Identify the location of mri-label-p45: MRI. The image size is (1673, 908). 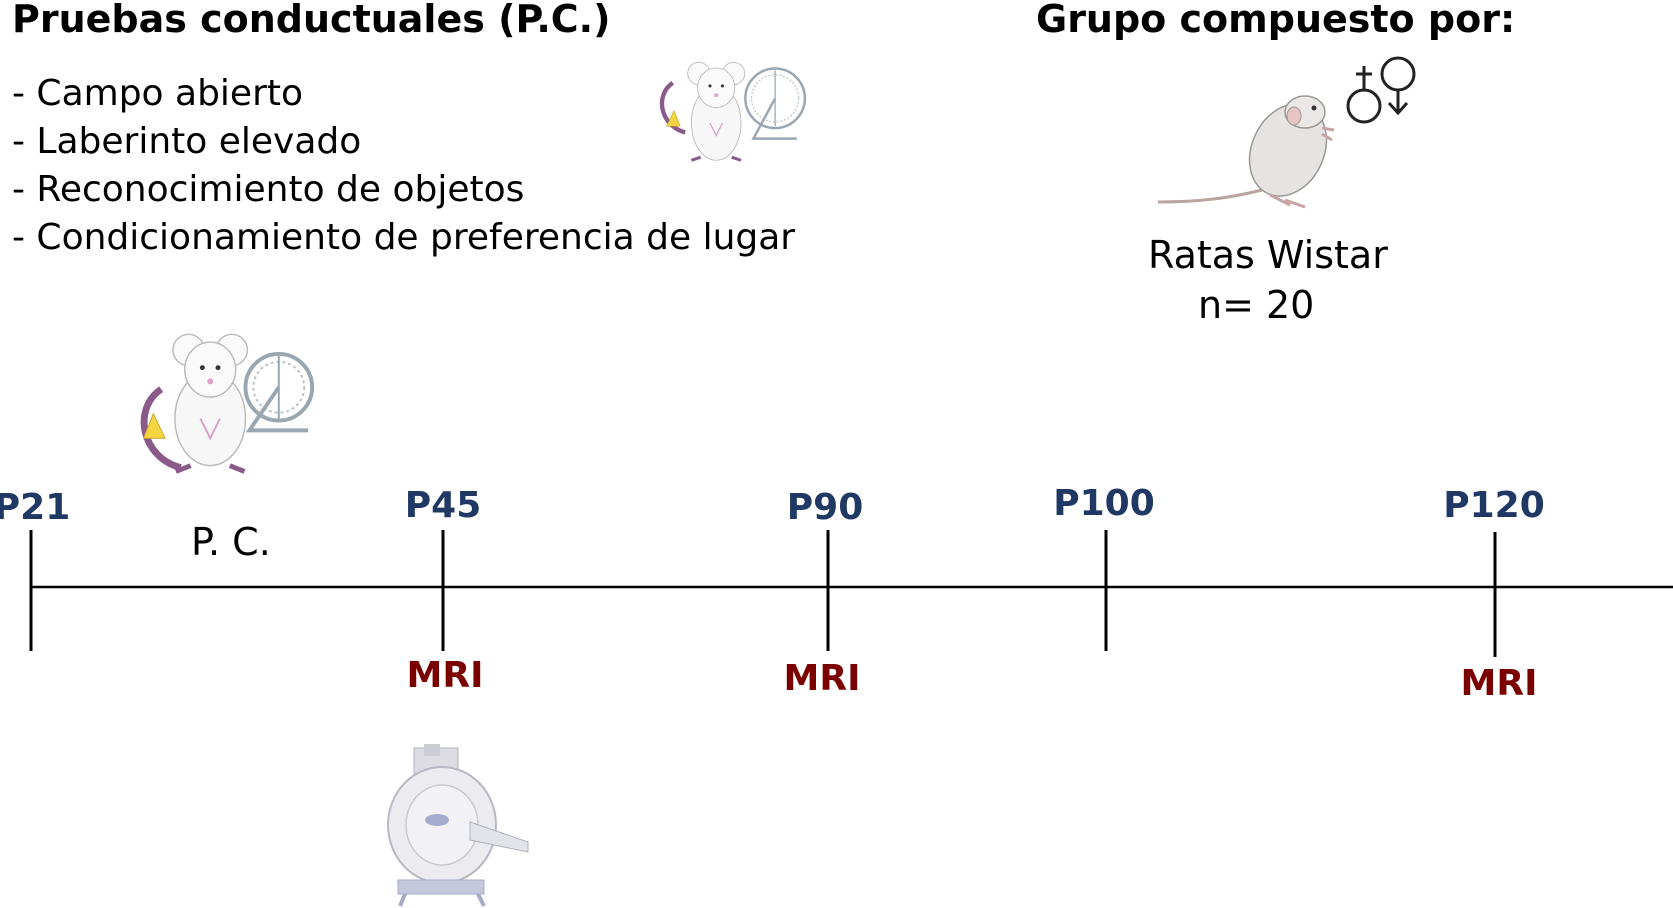
(445, 675).